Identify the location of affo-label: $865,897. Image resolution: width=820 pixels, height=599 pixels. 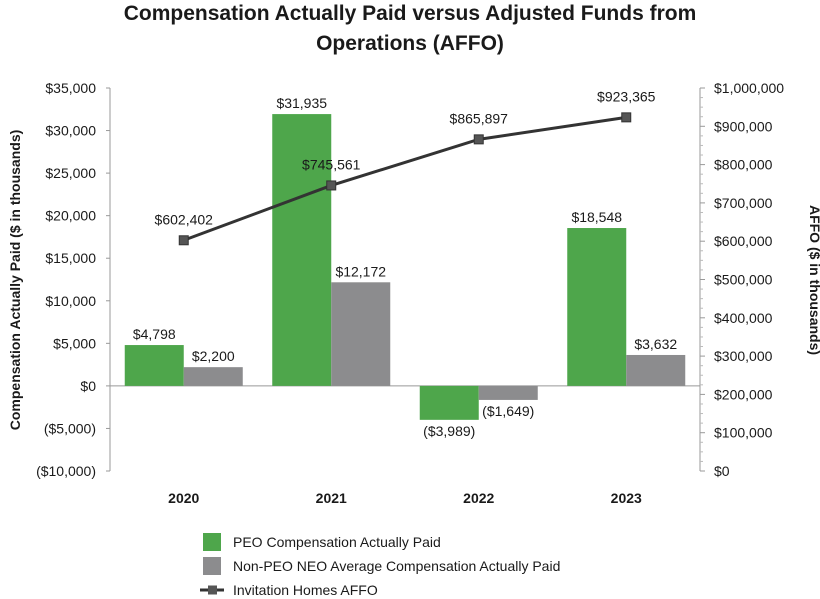
(479, 118).